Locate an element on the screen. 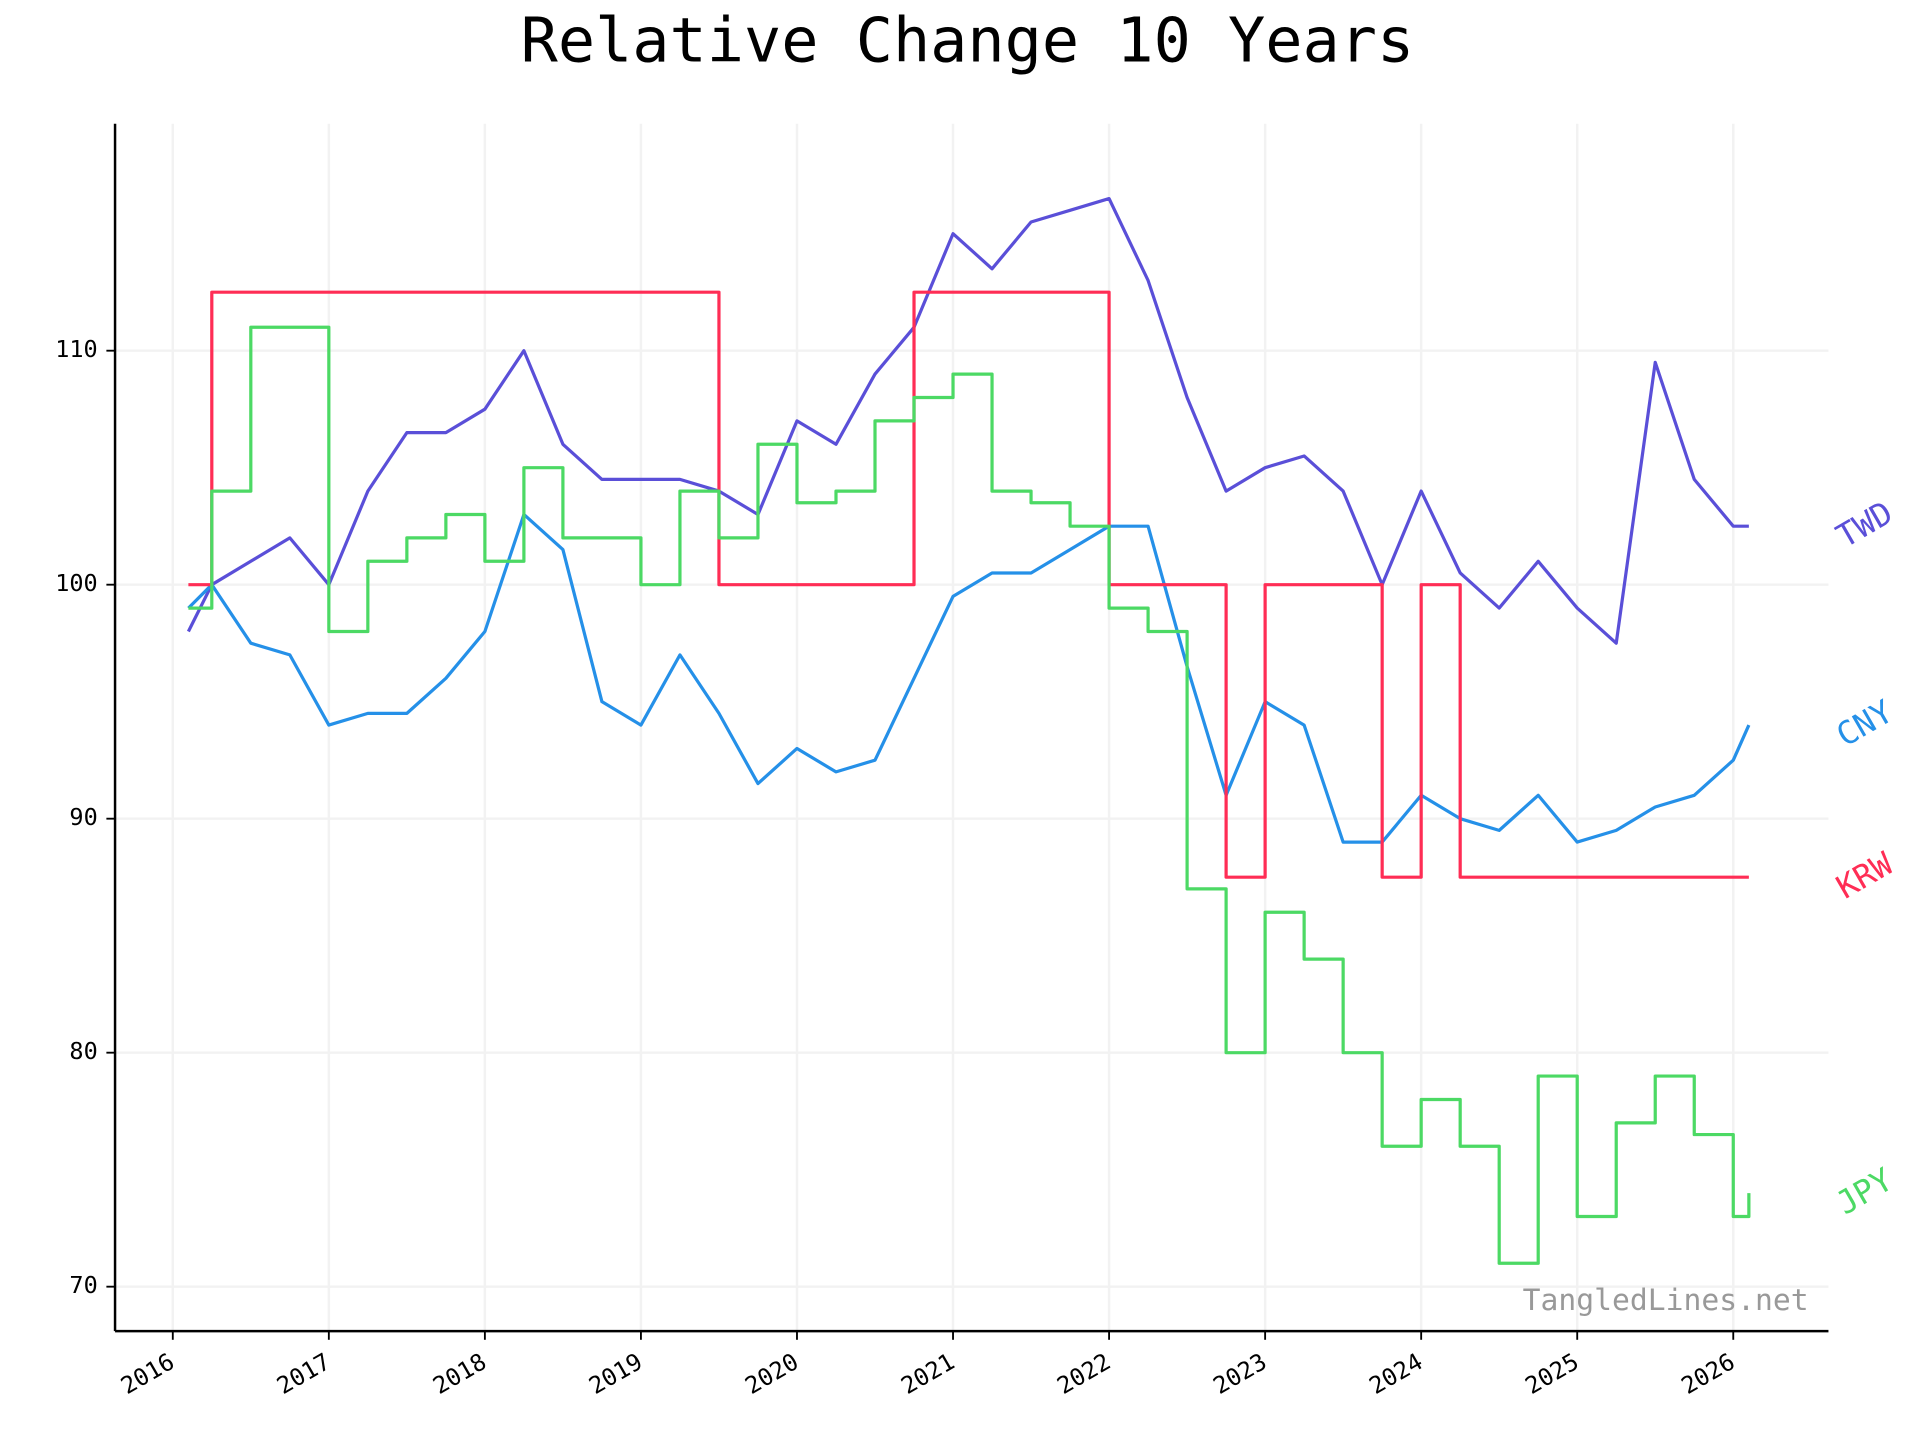 The width and height of the screenshot is (1920, 1440). x-tick-label: 2022 is located at coordinates (1083, 1373).